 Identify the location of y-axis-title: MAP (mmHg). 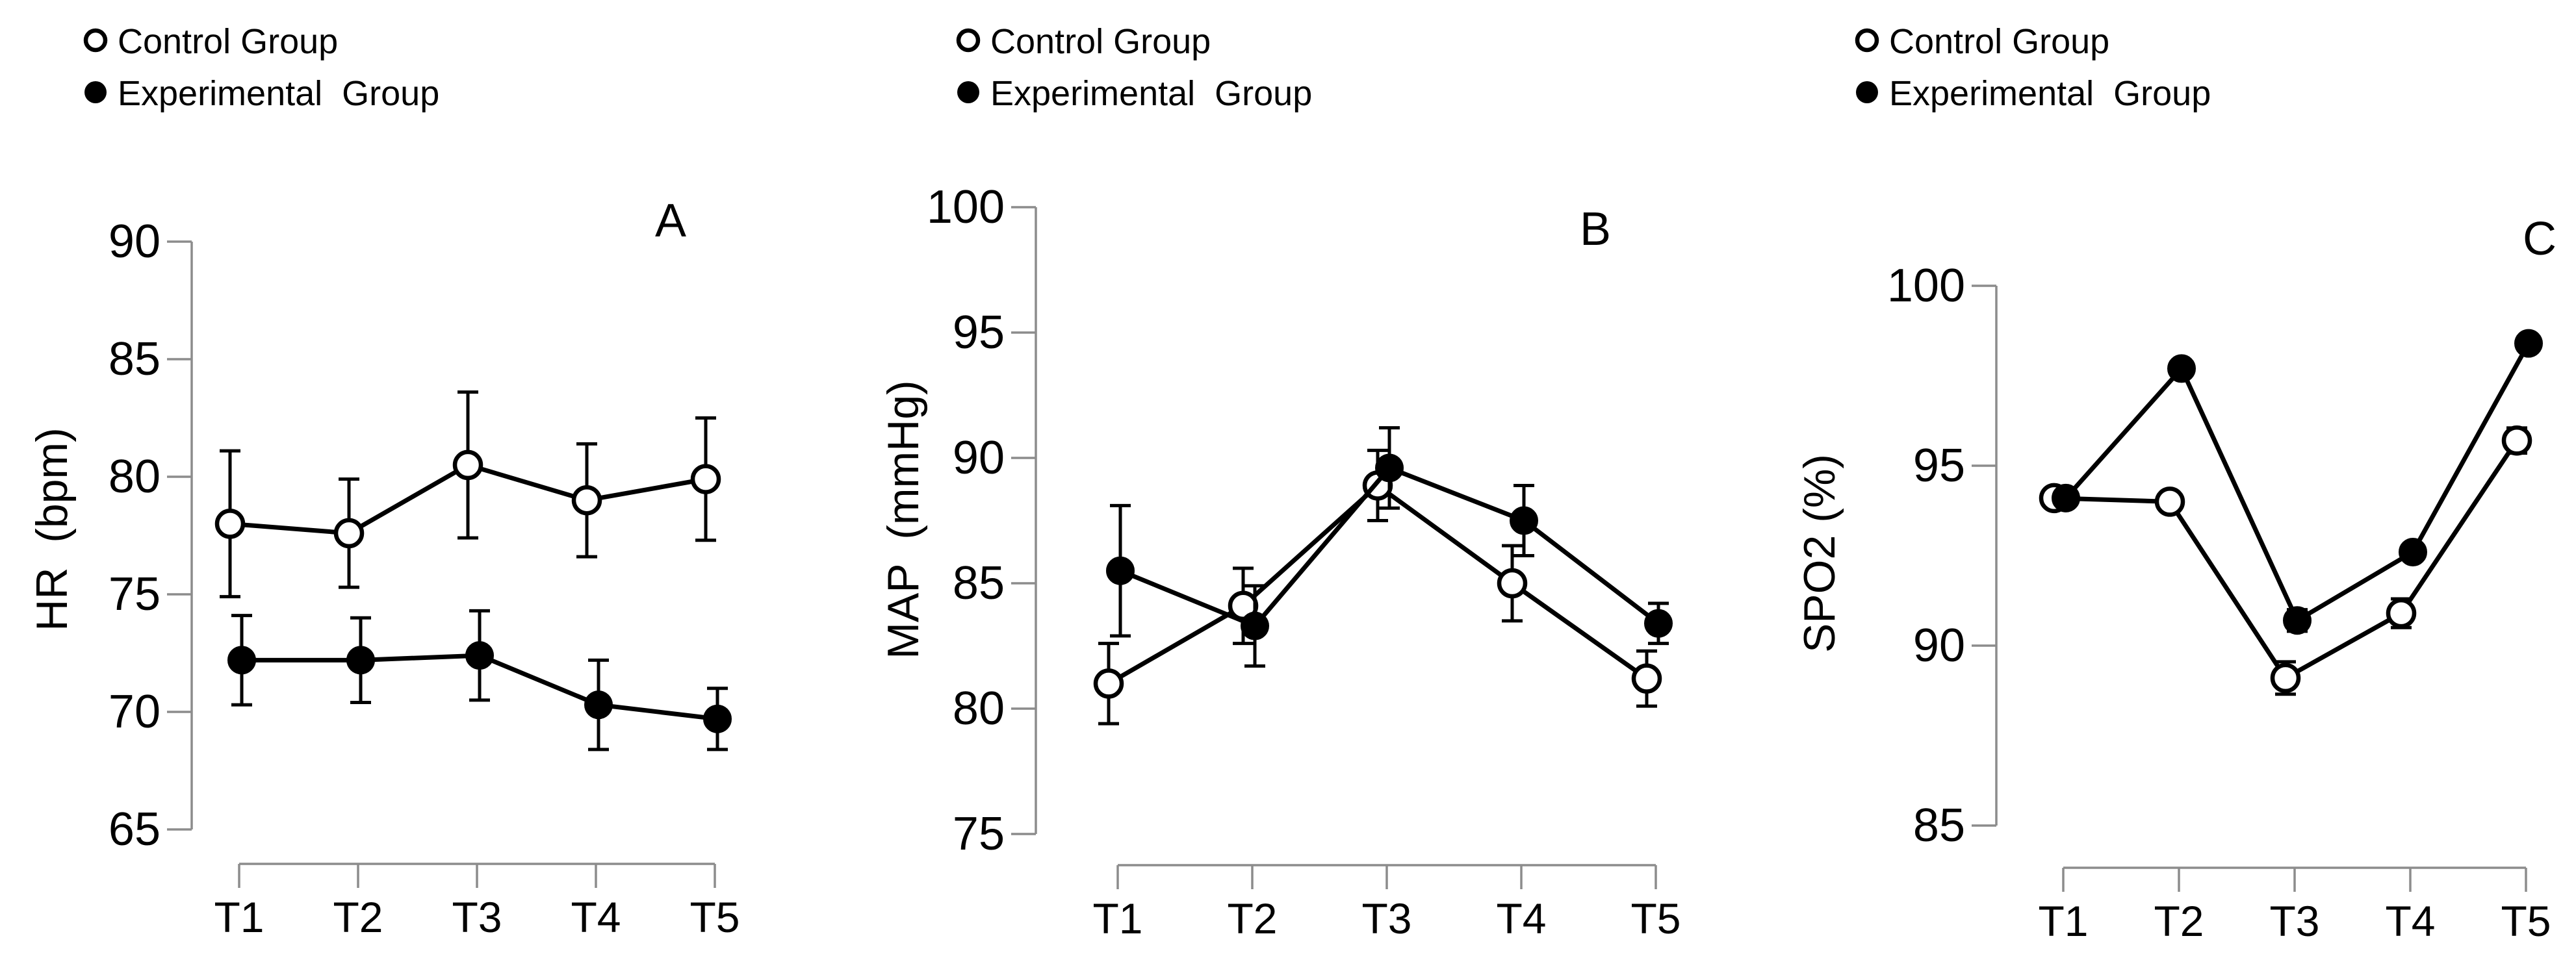
(904, 519).